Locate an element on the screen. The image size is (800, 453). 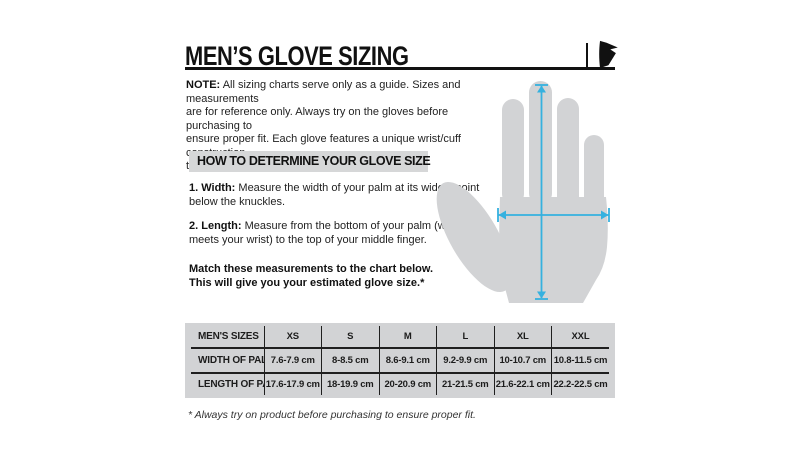
col-header: M is located at coordinates (407, 337).